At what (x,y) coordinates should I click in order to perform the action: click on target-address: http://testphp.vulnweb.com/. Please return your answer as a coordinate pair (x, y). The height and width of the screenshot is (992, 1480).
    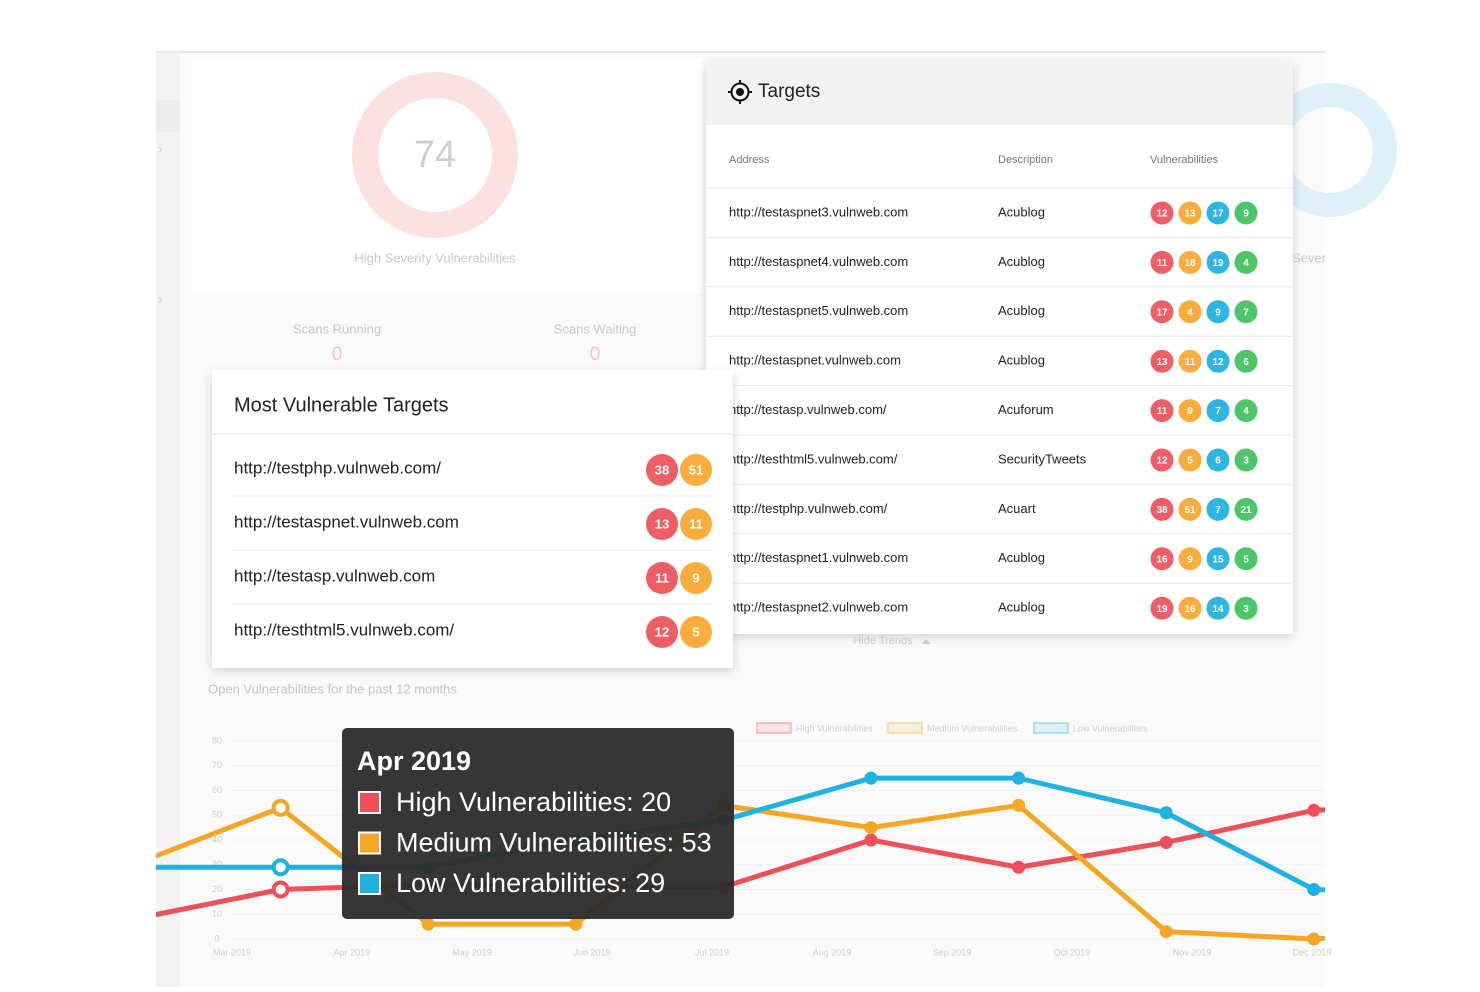
    Looking at the image, I should click on (337, 467).